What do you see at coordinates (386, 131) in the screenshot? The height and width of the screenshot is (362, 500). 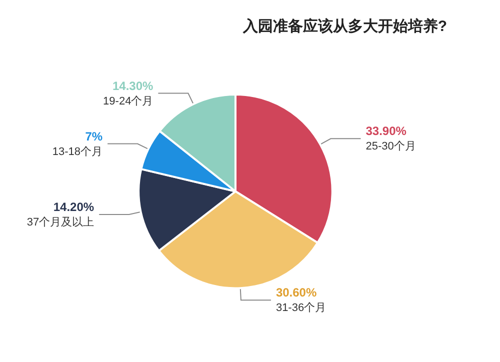 I see `data-label: 33.90%` at bounding box center [386, 131].